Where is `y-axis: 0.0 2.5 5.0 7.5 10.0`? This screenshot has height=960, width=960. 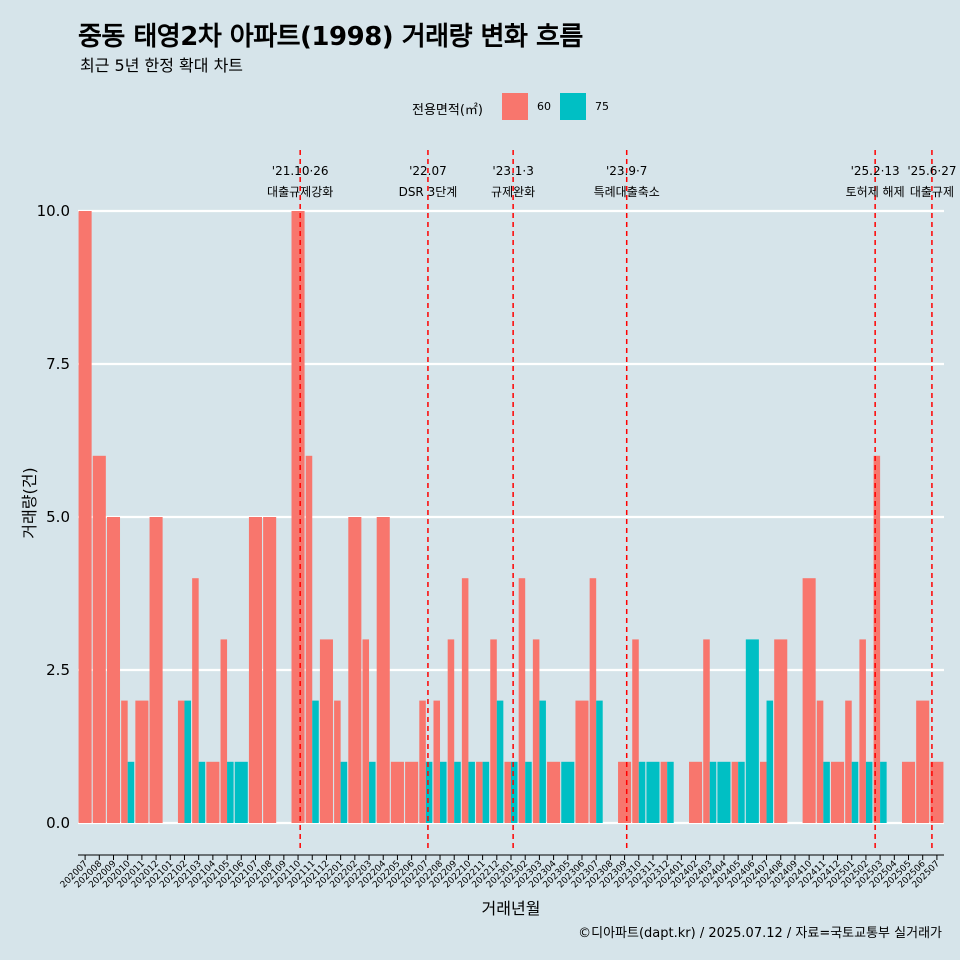 y-axis: 0.0 2.5 5.0 7.5 10.0 is located at coordinates (53, 517).